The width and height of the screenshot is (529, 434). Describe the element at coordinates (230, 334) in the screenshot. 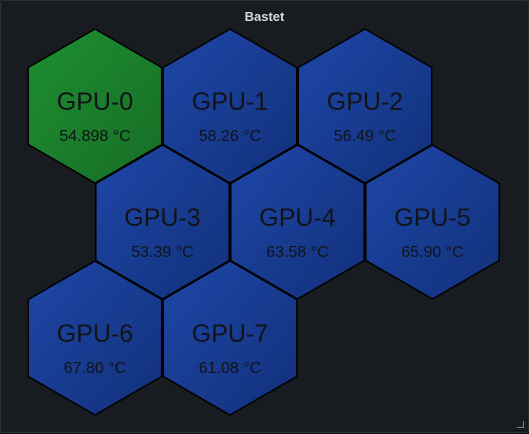

I see `gpu-name-label: GPU-7` at that location.